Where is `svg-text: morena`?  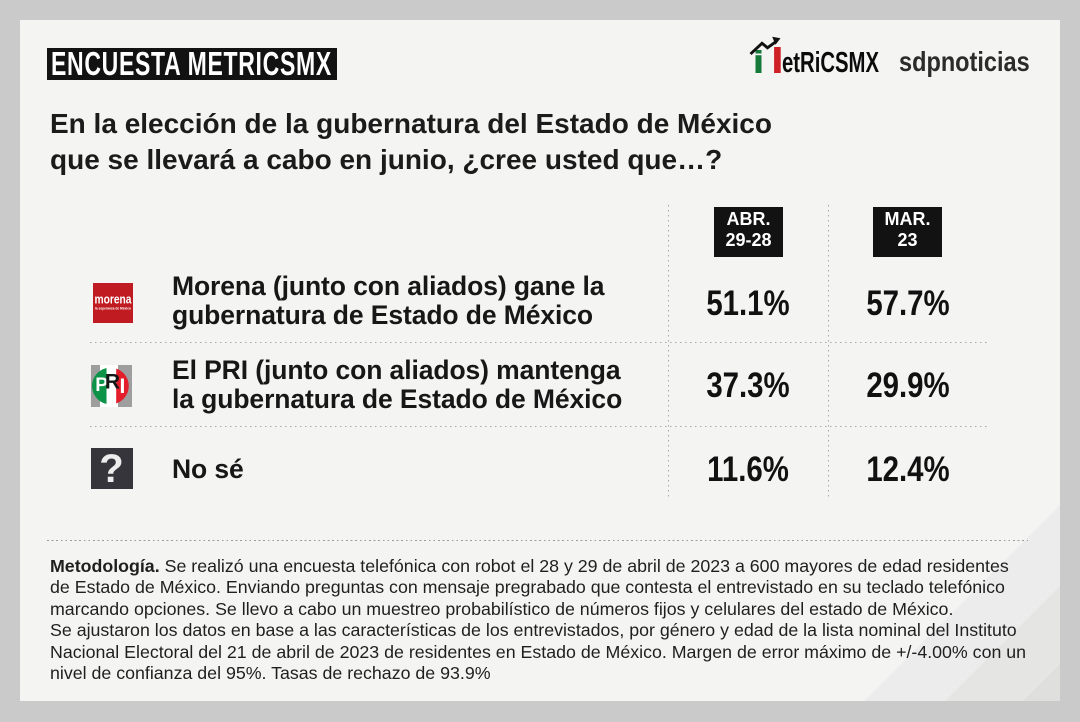 svg-text: morena is located at coordinates (113, 298).